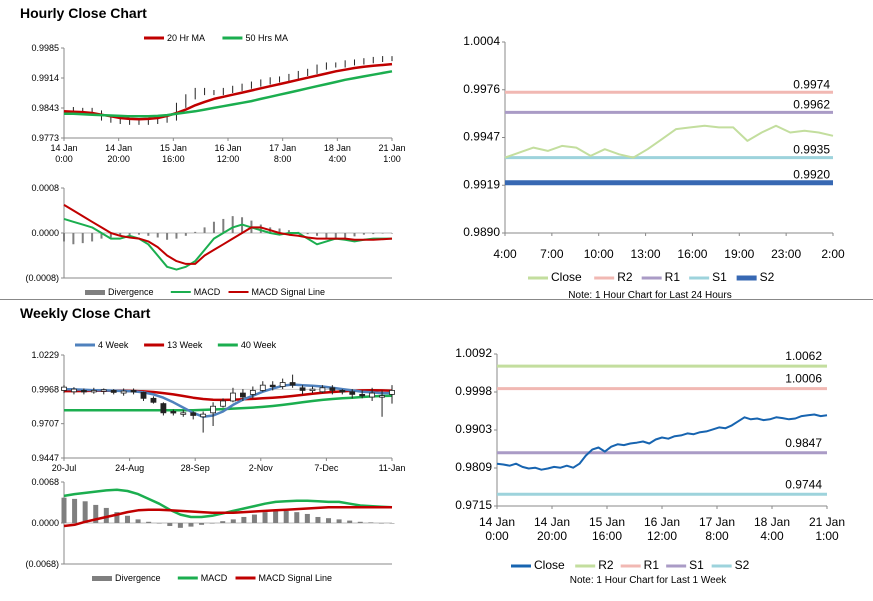  Describe the element at coordinates (607, 536) in the screenshot. I see `weekly-pivot-xtick-label: 16:00` at that location.